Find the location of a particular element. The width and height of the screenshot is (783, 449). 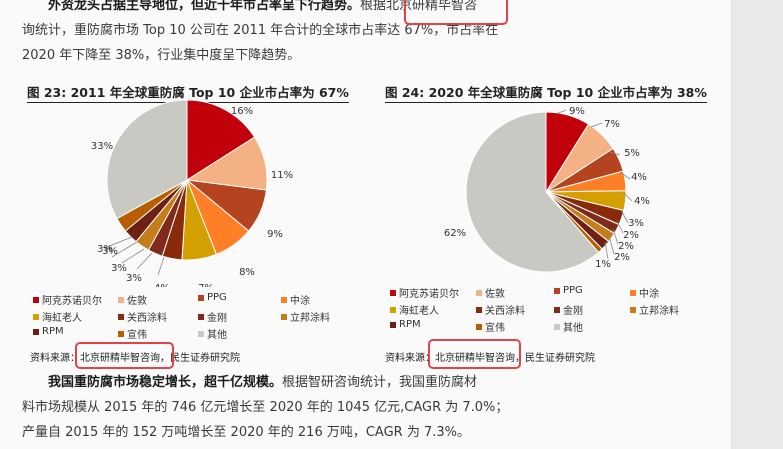

legend-2011: 阿克苏诺贝尔 佐敦 PPG 中涂海虹老人 关西涂料 金刚 立邦涂料 RPM 宣伟 其他 is located at coordinates (203, 317).